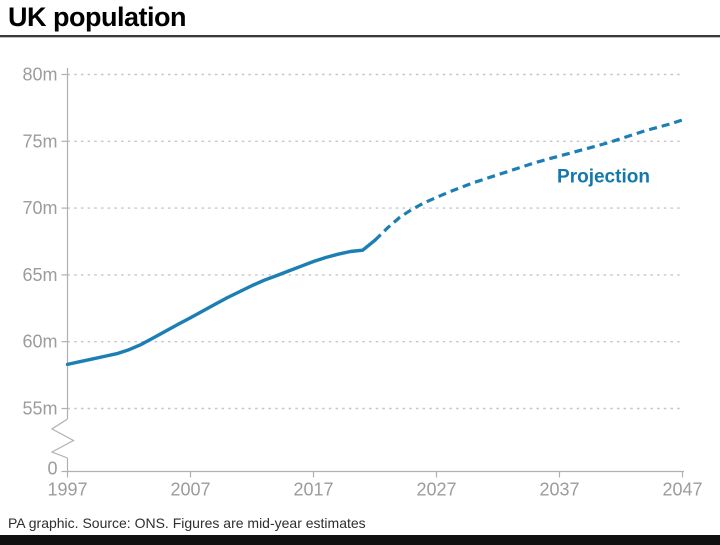 This screenshot has width=720, height=545. What do you see at coordinates (682, 490) in the screenshot?
I see `x-tick-label-2047: 2047` at bounding box center [682, 490].